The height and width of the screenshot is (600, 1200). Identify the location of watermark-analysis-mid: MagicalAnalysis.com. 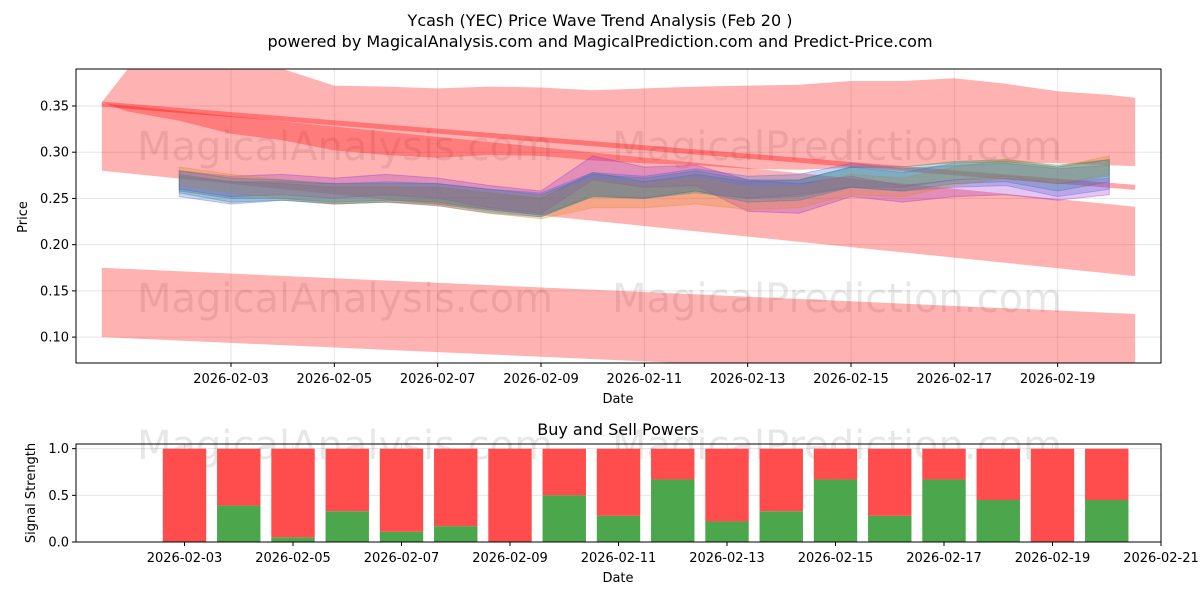
(345, 299).